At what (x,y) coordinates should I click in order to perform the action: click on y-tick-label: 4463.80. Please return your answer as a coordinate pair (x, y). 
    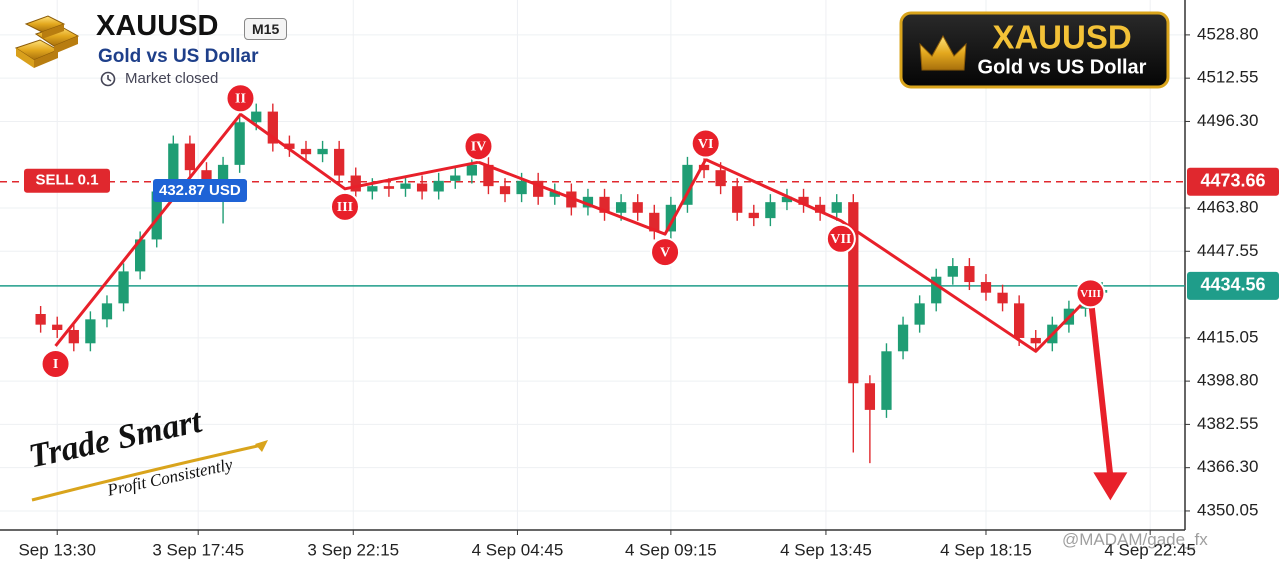
    Looking at the image, I should click on (1227, 206).